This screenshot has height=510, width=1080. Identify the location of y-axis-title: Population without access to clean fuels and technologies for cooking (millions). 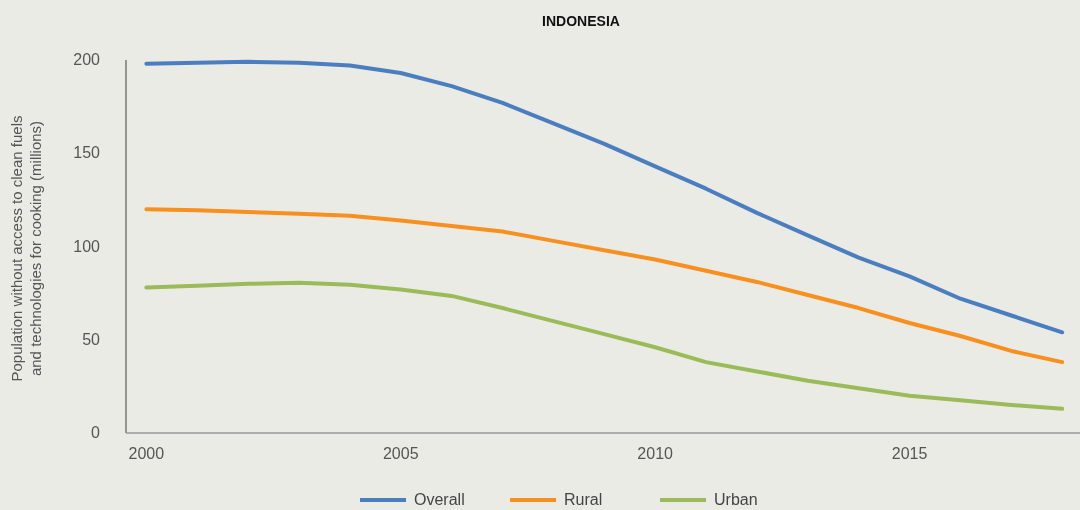
(26, 248).